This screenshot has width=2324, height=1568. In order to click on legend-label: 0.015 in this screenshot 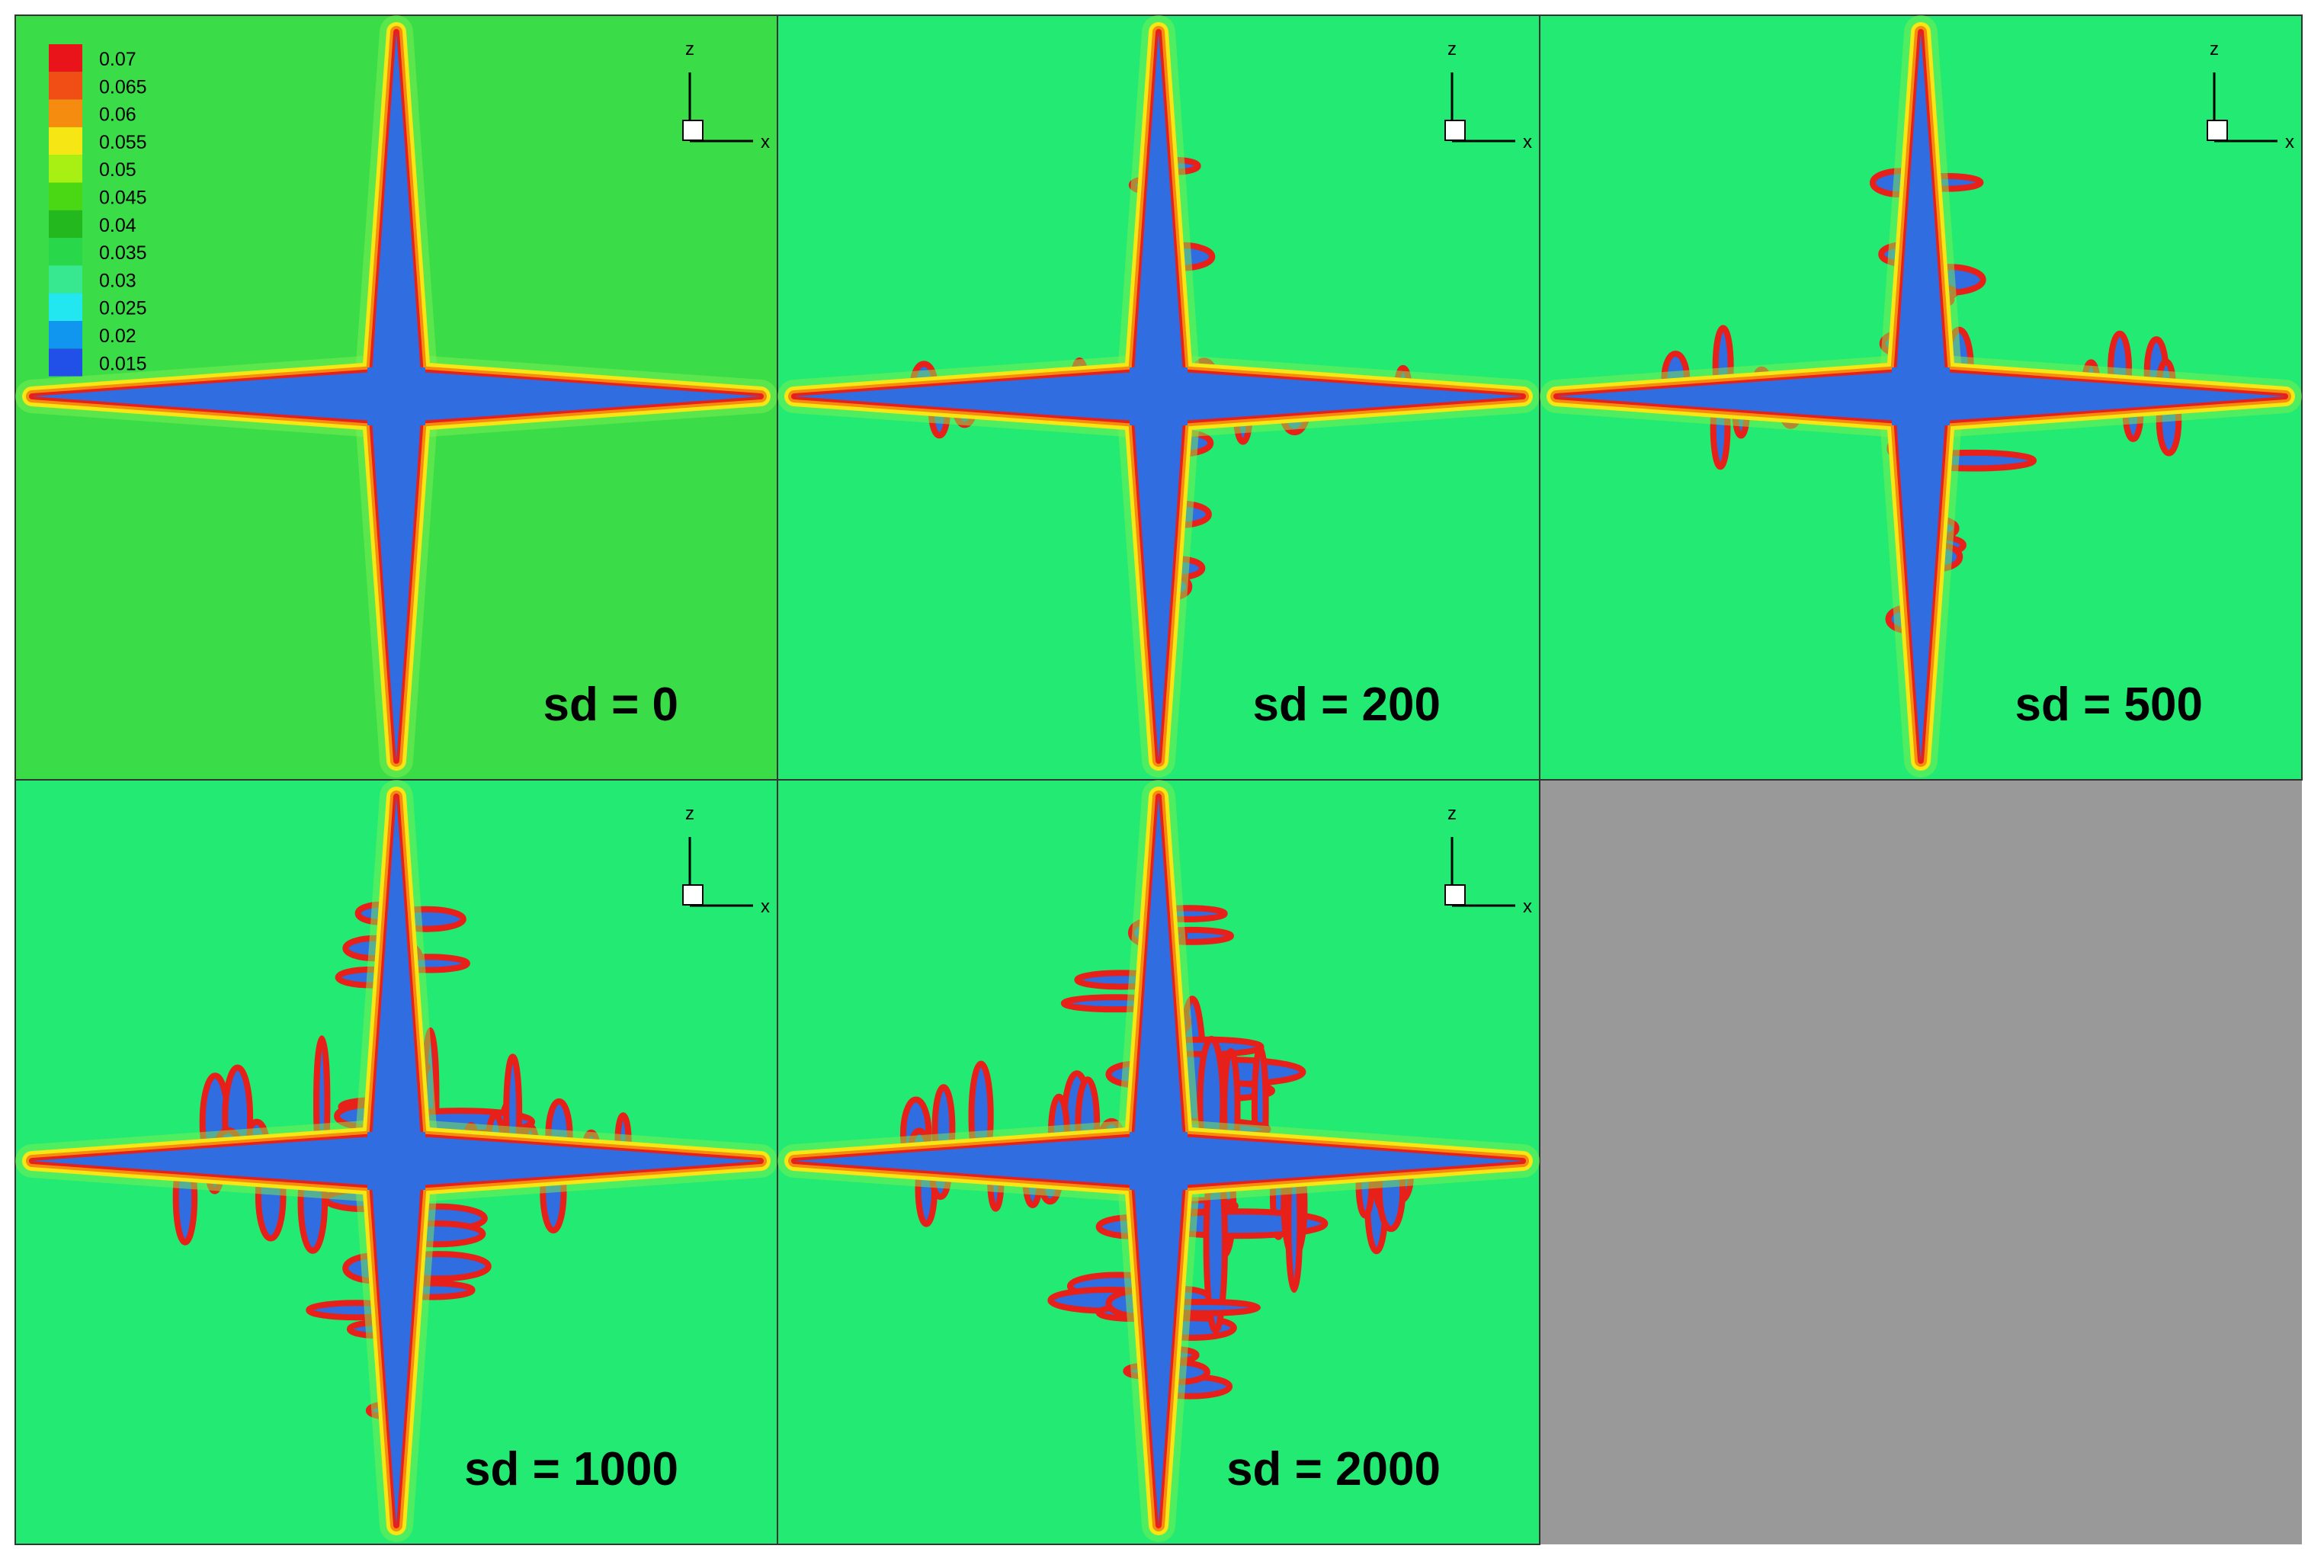, I will do `click(123, 363)`.